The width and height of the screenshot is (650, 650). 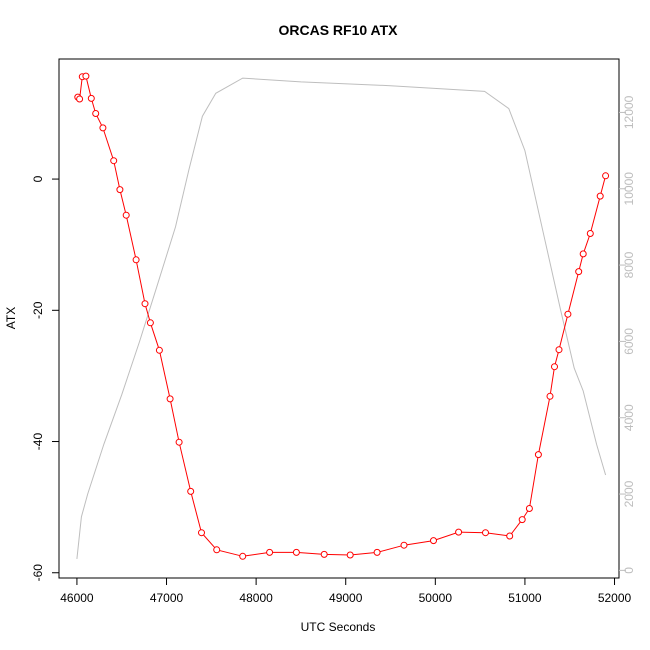 What do you see at coordinates (629, 189) in the screenshot?
I see `y-right-tick-label: 10000` at bounding box center [629, 189].